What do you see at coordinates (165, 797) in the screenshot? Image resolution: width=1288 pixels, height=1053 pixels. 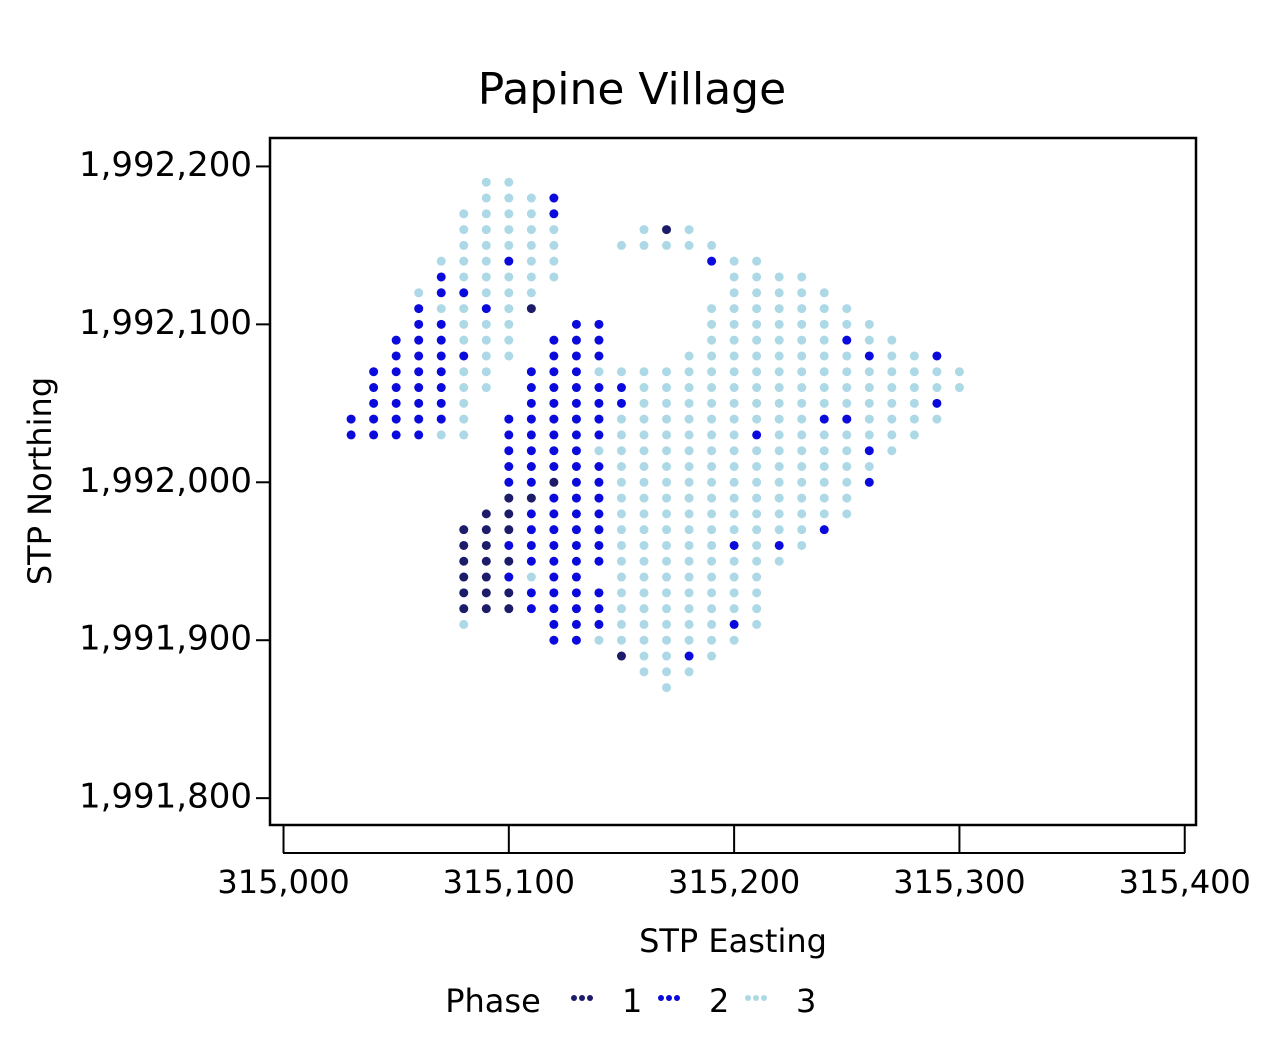 I see `y-tick-label: 1,991,800` at bounding box center [165, 797].